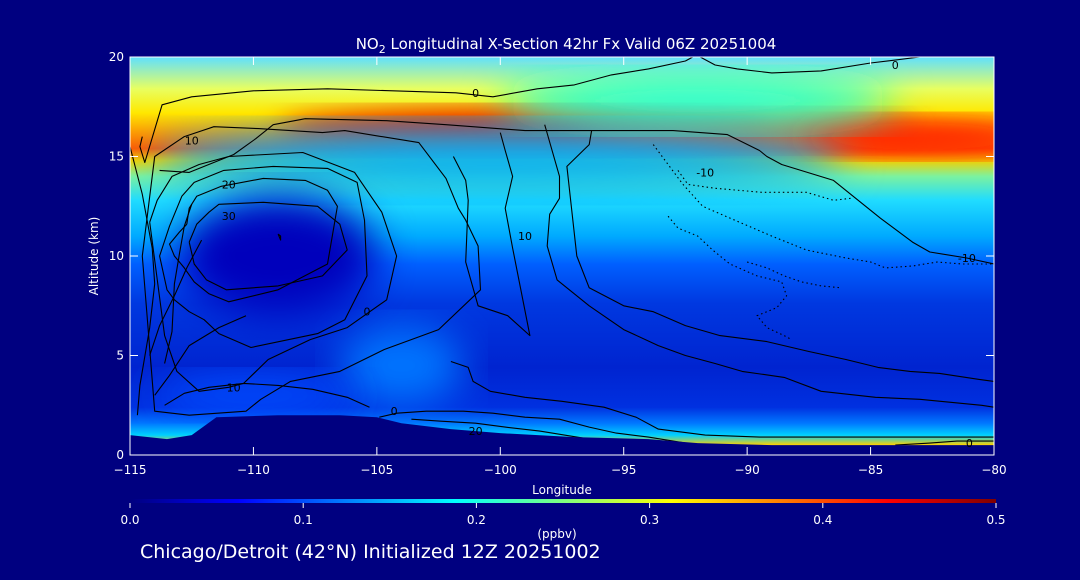  Describe the element at coordinates (116, 256) in the screenshot. I see `y-tick-label: 10` at that location.